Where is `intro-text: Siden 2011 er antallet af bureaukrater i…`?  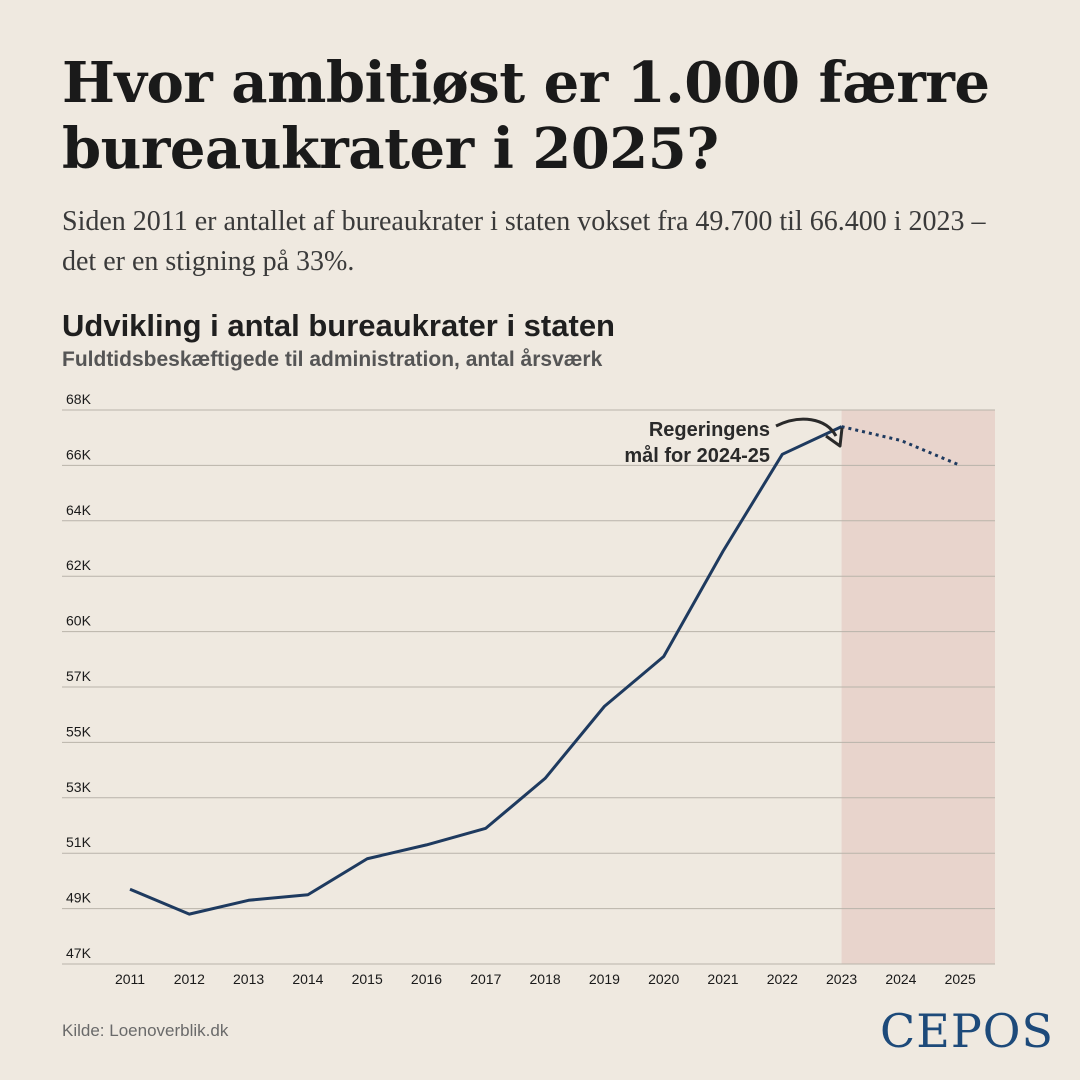
intro-text: Siden 2011 er antallet af bureaukrater i… is located at coordinates (524, 241).